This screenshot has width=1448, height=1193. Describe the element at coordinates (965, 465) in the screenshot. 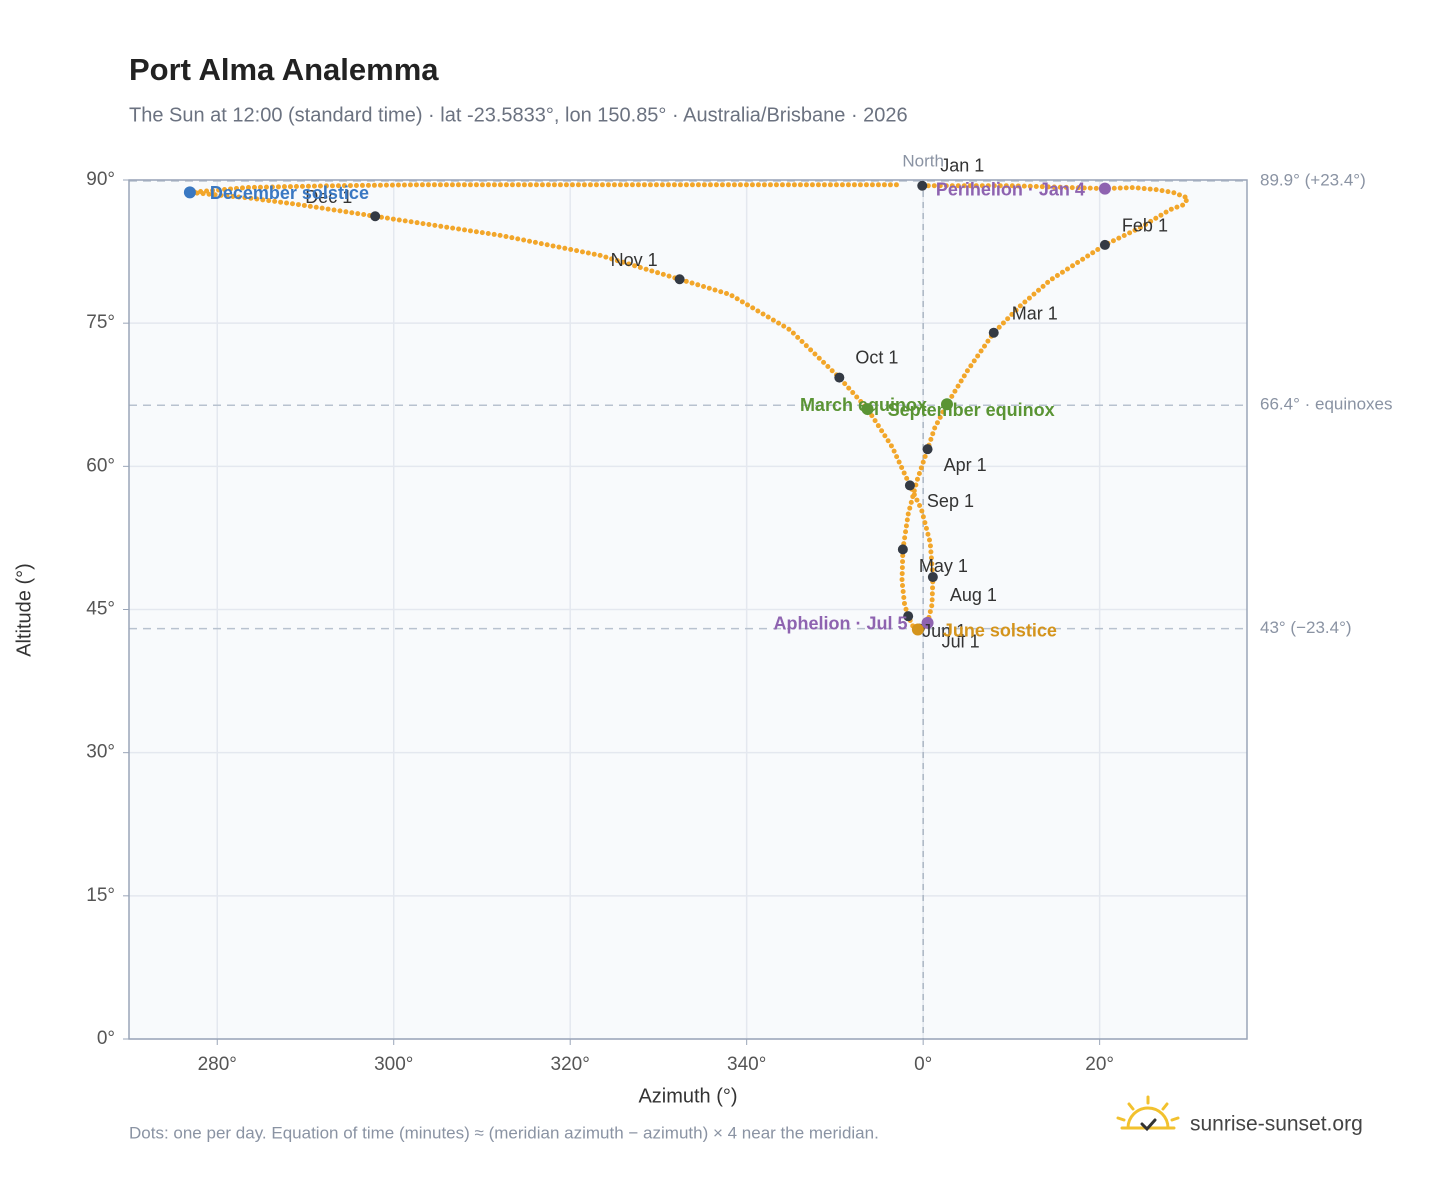

I see `month-label: Apr 1` at that location.